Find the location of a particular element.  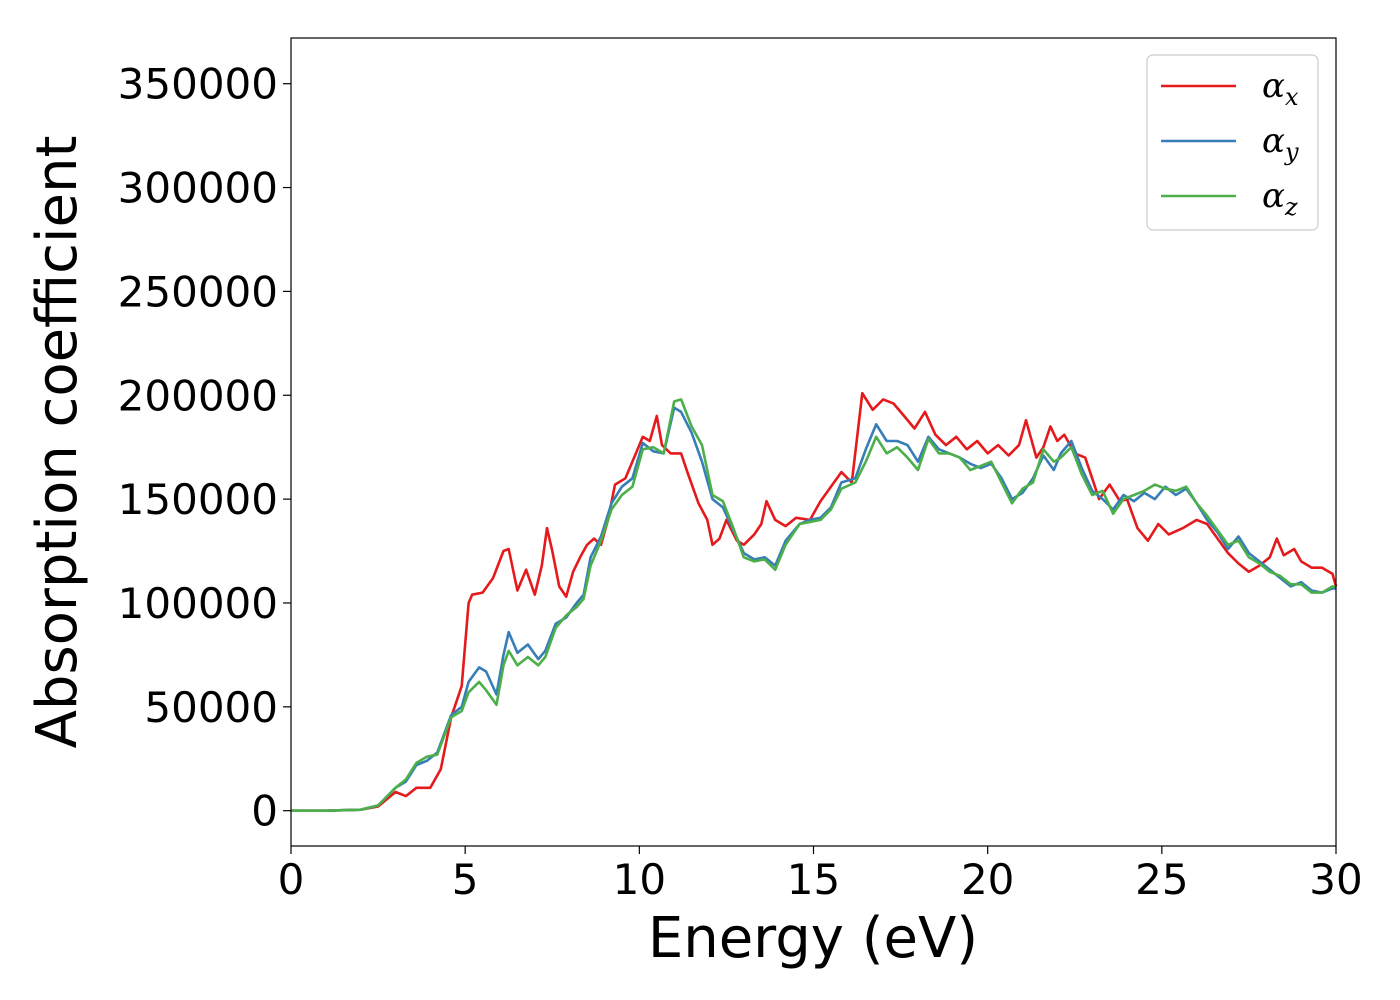

y-tick-label: 200000 is located at coordinates (198, 395).